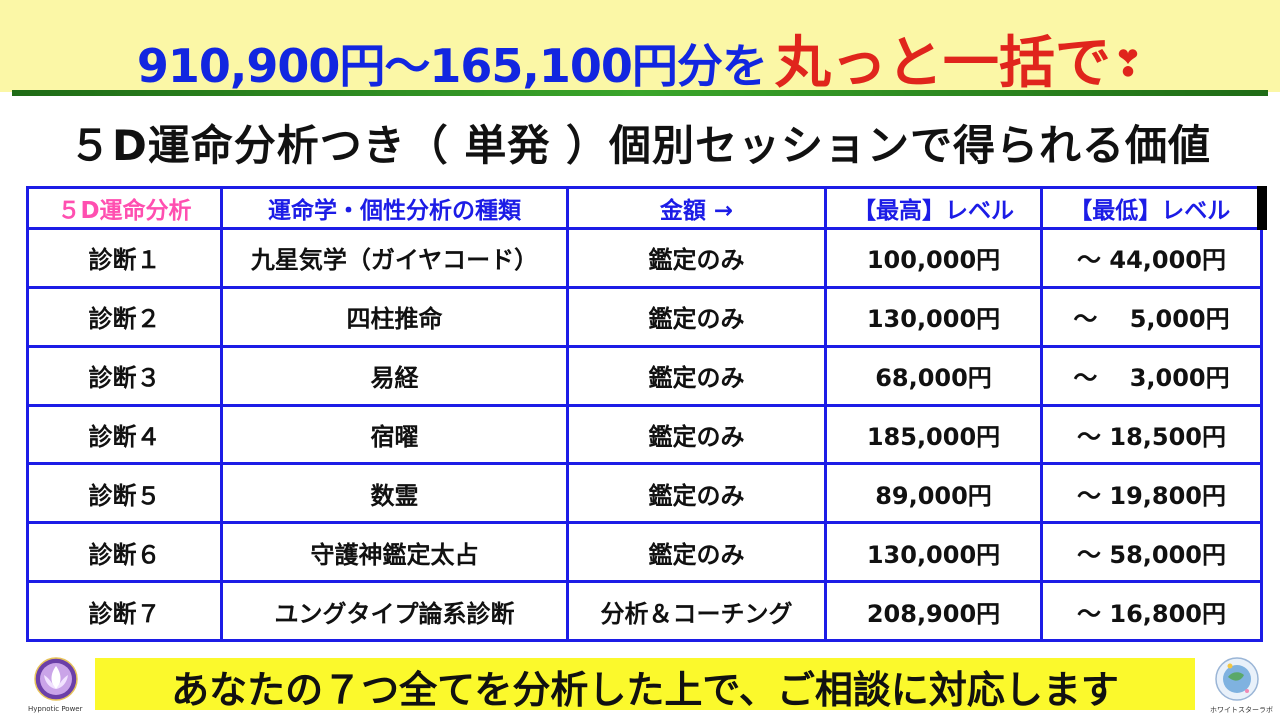 Image resolution: width=1280 pixels, height=720 pixels. I want to click on price-max: 68,000円, so click(933, 375).